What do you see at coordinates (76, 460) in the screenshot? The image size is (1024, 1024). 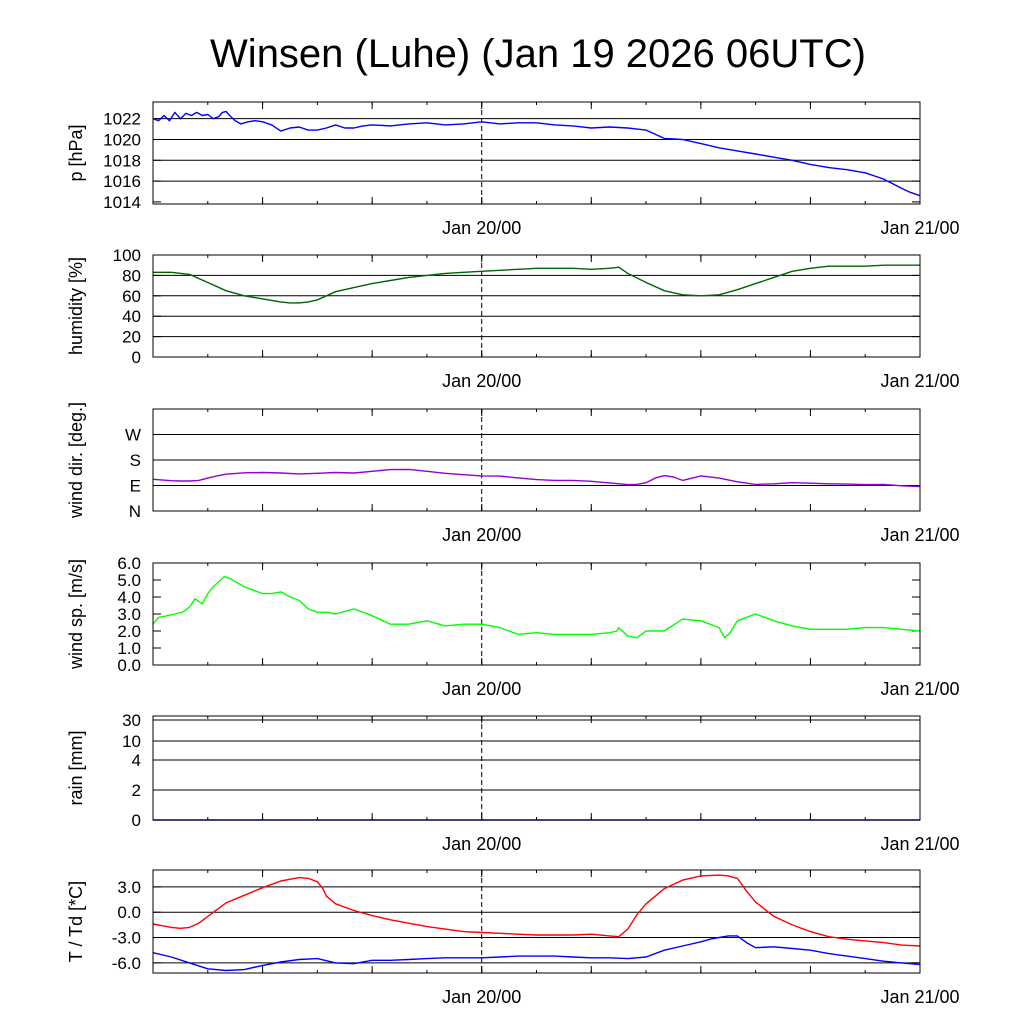 I see `wind_dir-y-axis-label: wind dir. [deg.]` at bounding box center [76, 460].